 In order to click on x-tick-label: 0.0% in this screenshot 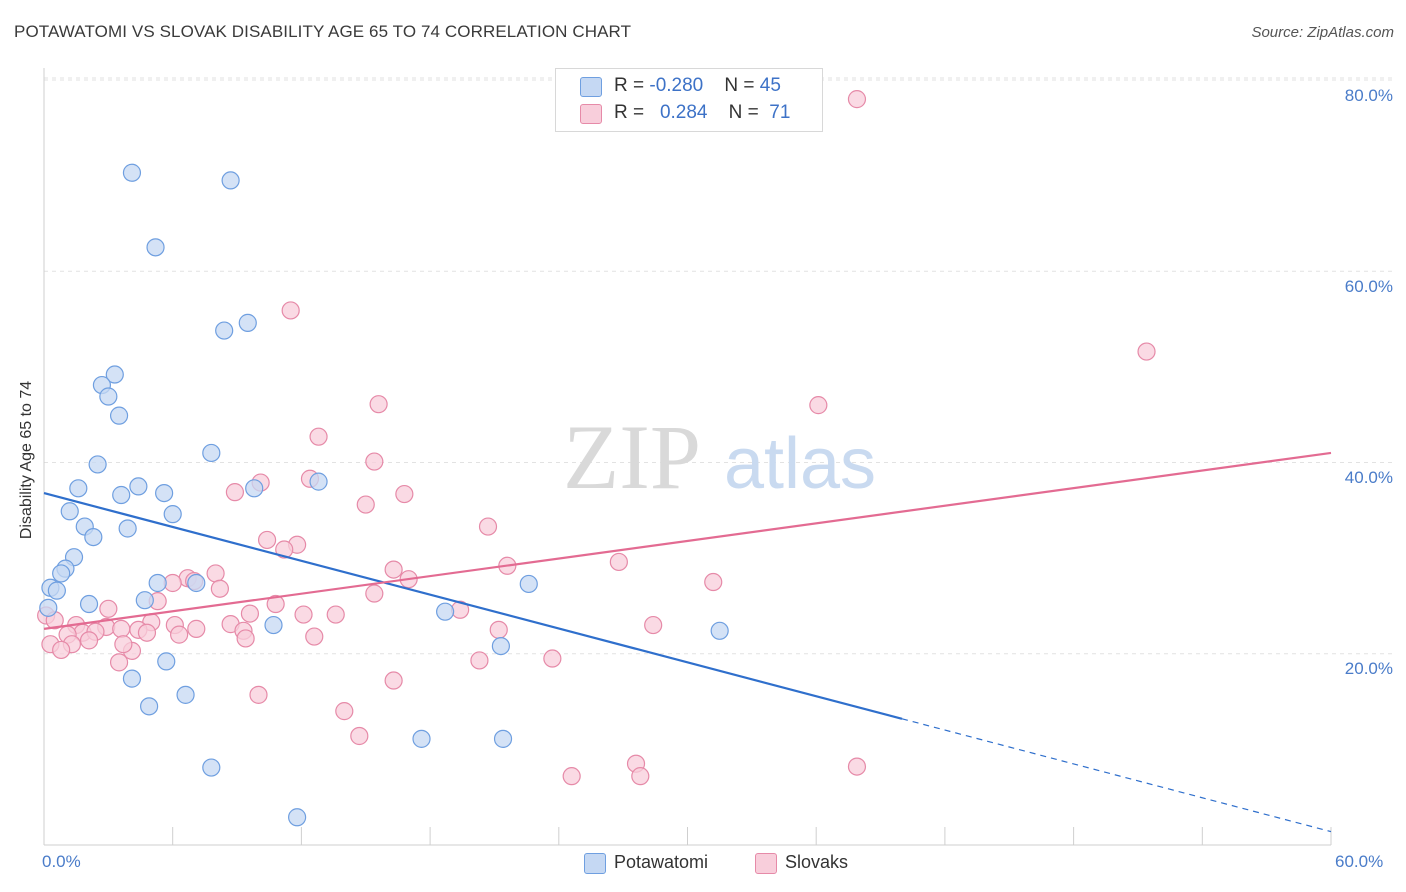, I will do `click(61, 861)`.